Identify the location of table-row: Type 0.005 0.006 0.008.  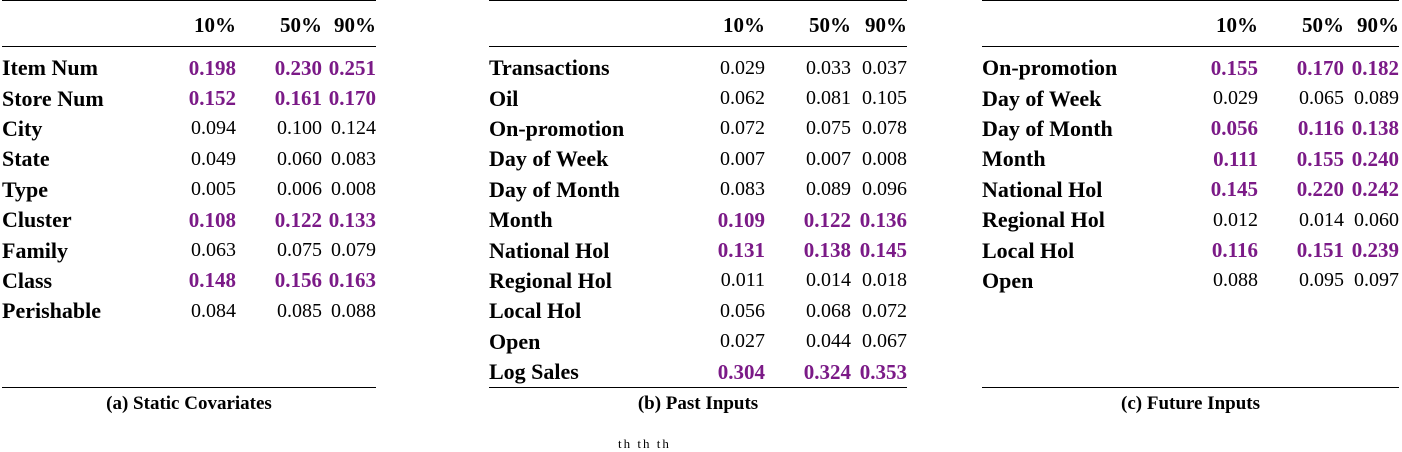
(189, 190).